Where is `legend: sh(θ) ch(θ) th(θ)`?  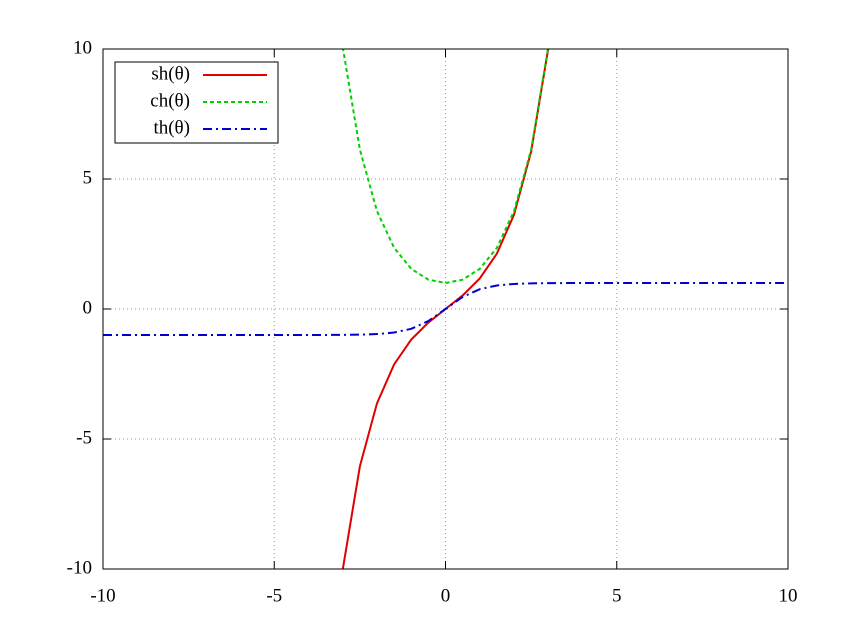 legend: sh(θ) ch(θ) th(θ) is located at coordinates (196, 102).